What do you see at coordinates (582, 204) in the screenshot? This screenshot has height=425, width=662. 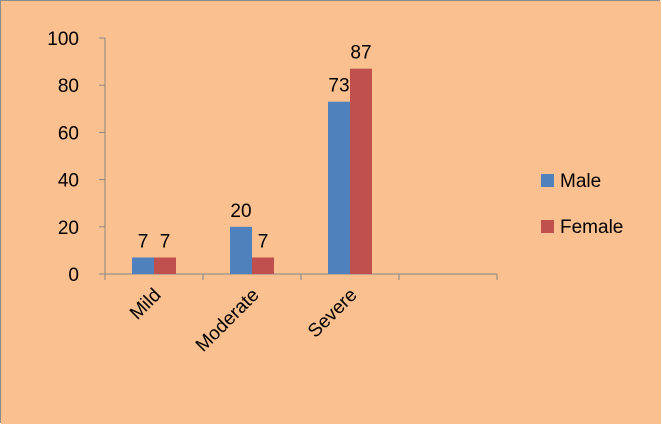 I see `legend: Male Female` at bounding box center [582, 204].